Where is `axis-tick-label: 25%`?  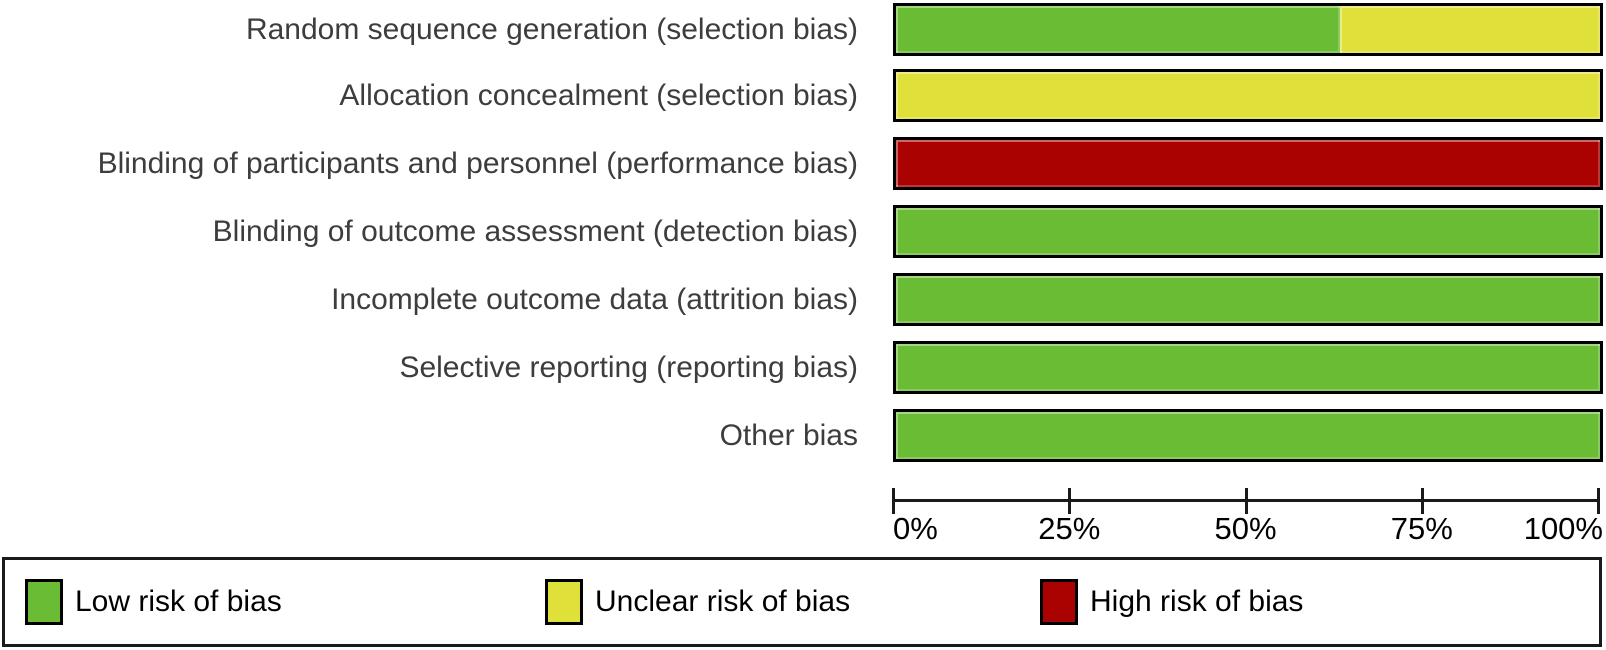 axis-tick-label: 25% is located at coordinates (1069, 528).